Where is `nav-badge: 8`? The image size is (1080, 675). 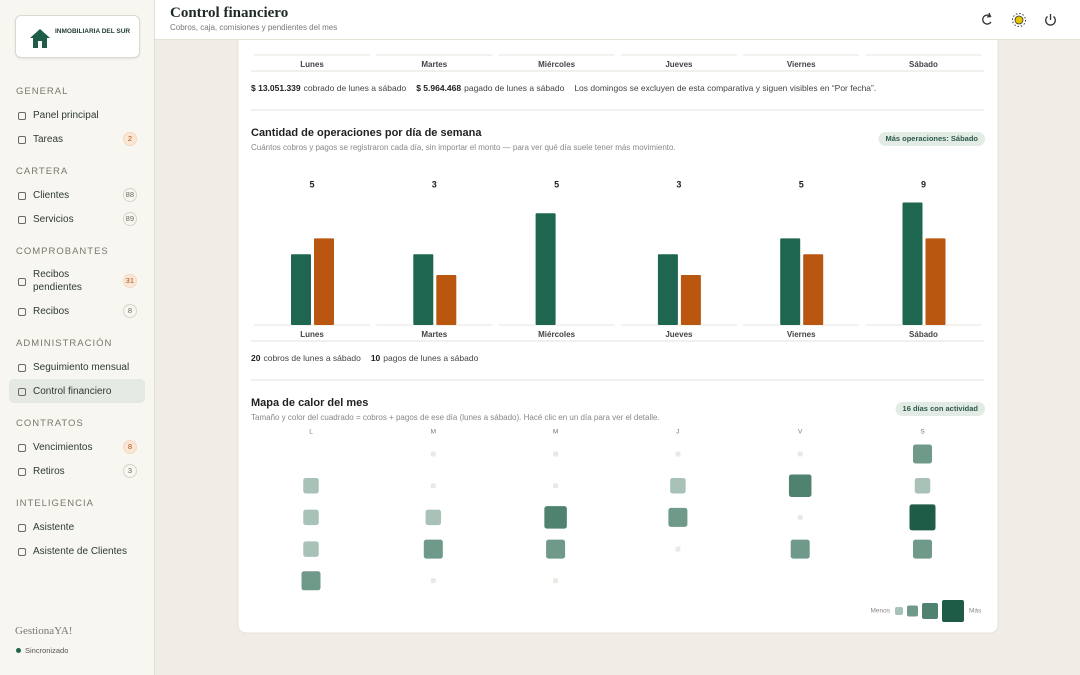
nav-badge: 8 is located at coordinates (130, 311).